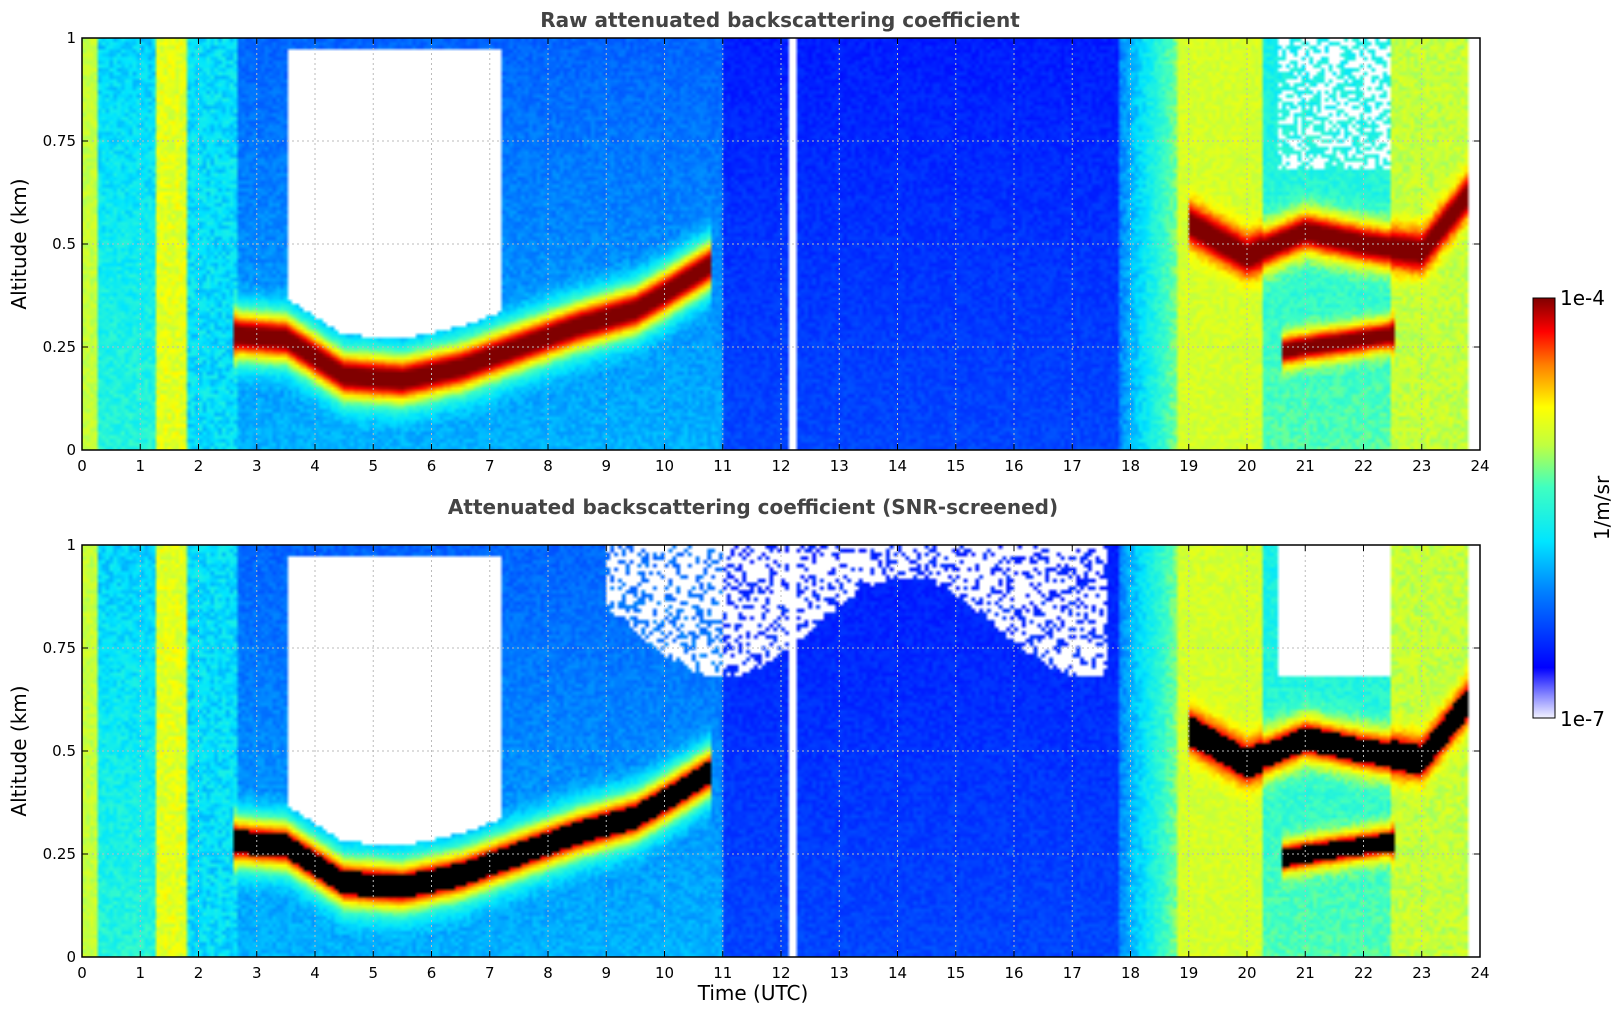  I want to click on colorbar-gradient, so click(1544, 508).